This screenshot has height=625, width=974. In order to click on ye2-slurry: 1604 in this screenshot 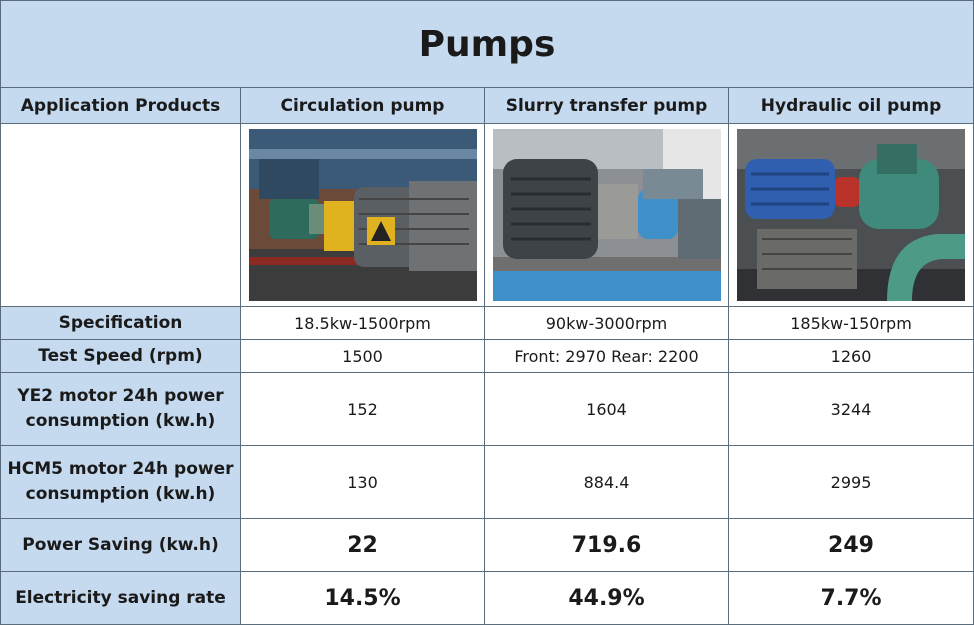, I will do `click(606, 409)`.